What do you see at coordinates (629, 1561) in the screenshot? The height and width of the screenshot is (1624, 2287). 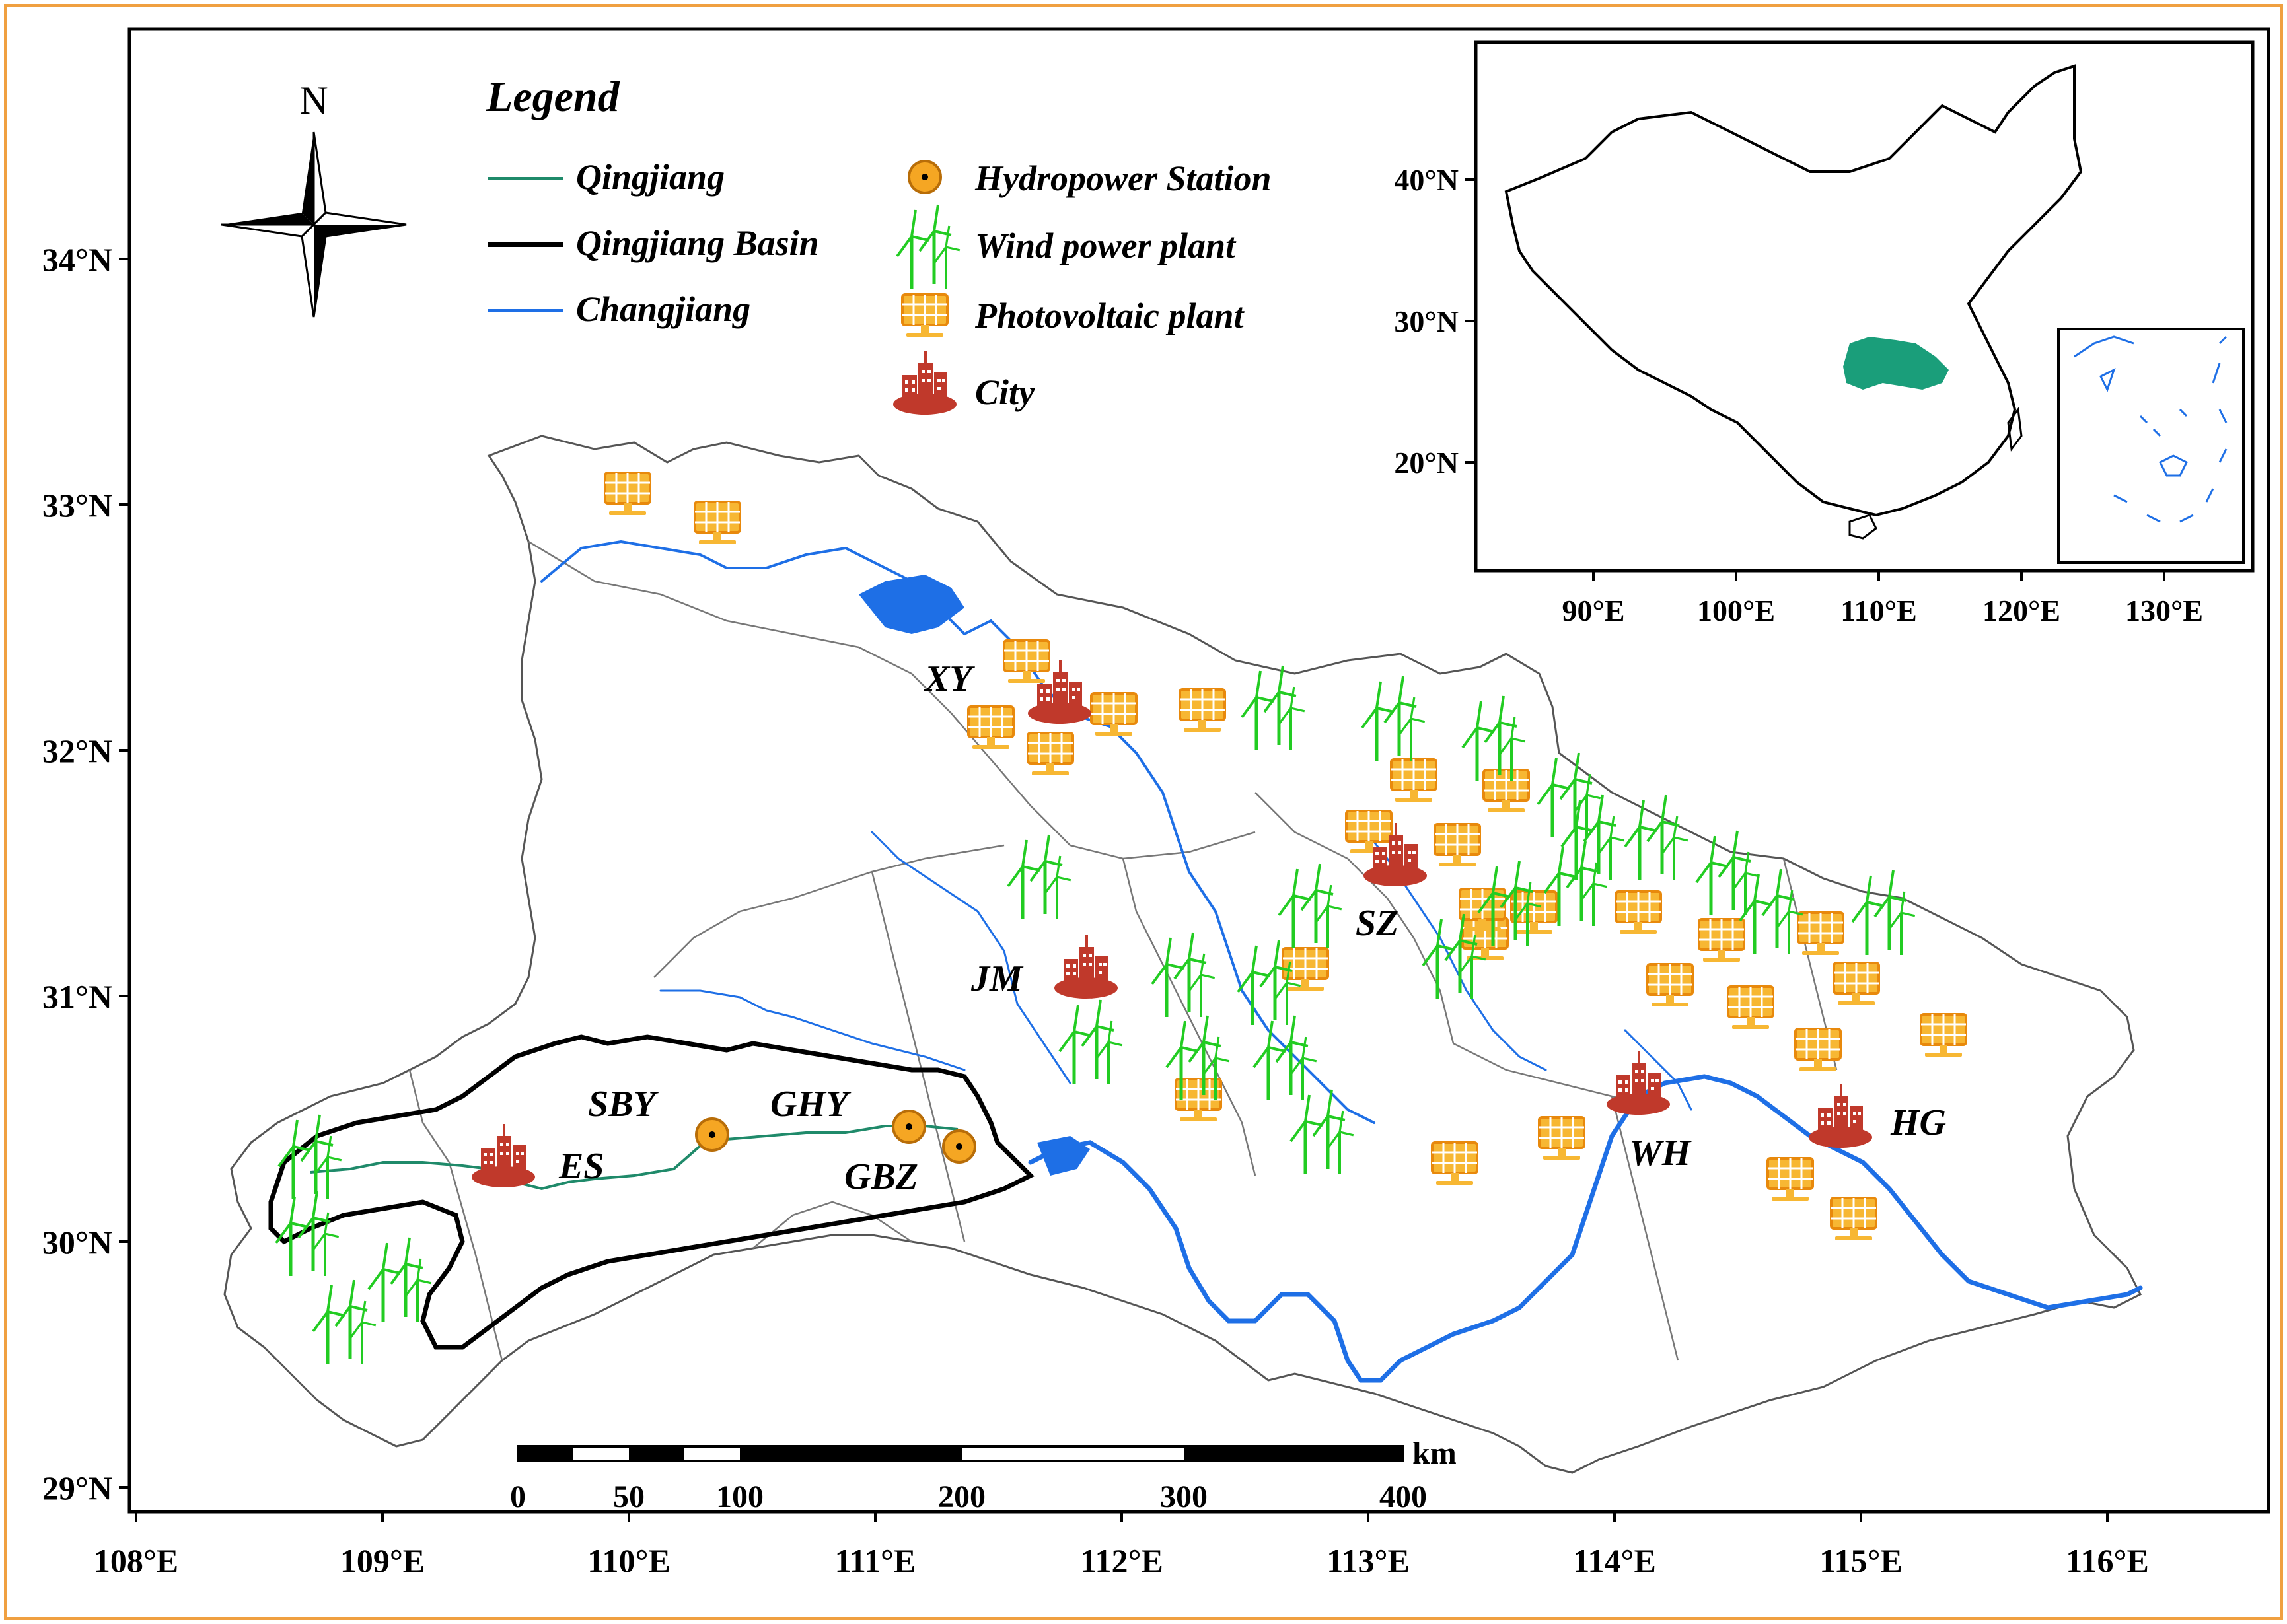 I see `x-tick-label: 110°E` at bounding box center [629, 1561].